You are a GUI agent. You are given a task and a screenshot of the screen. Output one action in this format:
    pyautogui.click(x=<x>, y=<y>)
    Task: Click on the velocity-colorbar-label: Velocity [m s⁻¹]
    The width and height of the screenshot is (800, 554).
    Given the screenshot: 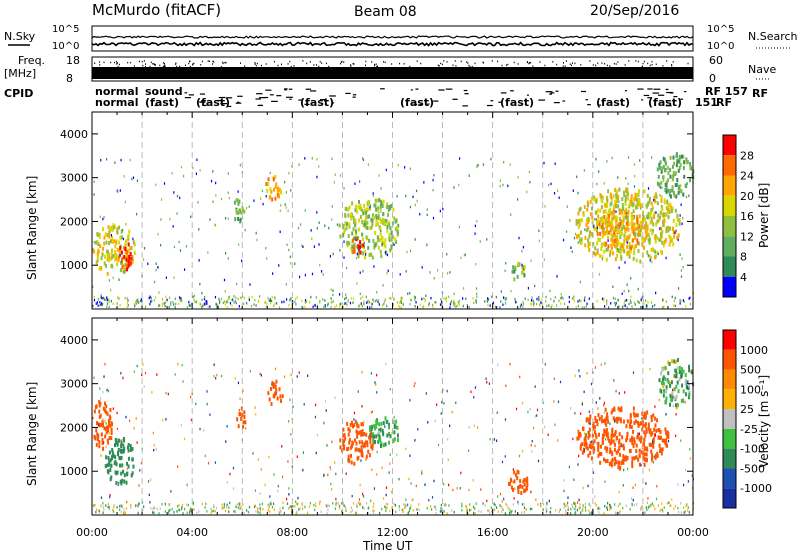 What is the action you would take?
    pyautogui.click(x=764, y=421)
    